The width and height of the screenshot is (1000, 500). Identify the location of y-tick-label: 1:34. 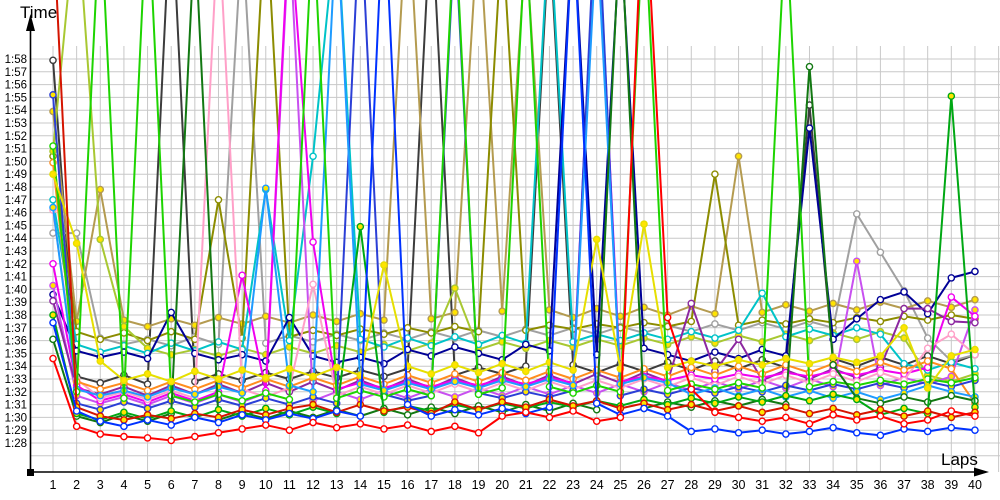
(16, 367).